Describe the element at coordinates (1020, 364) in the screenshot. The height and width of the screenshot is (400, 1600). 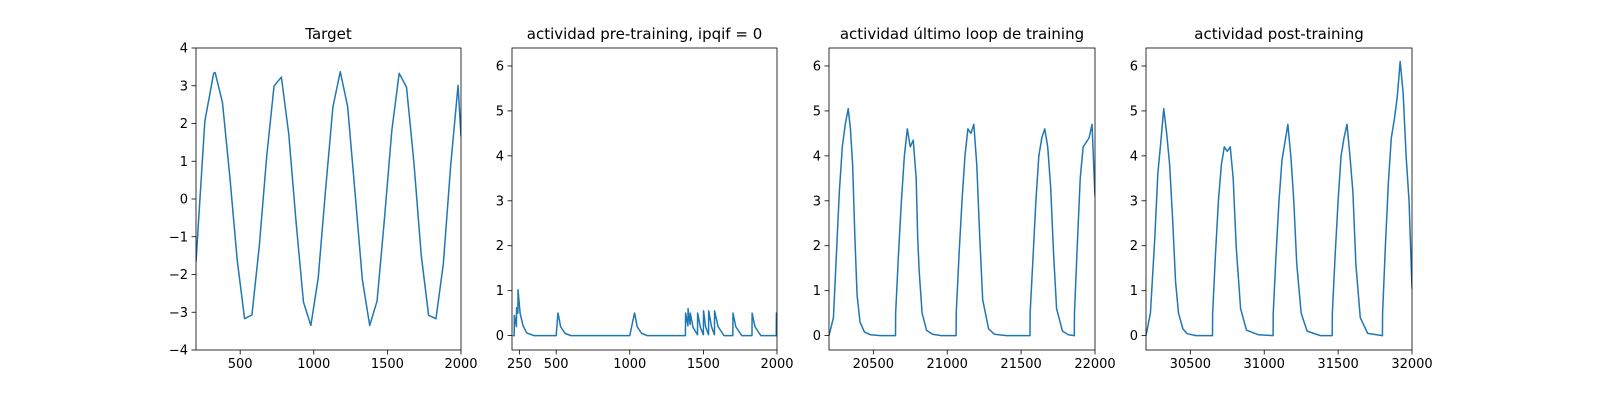
I see `x-tick-label: 21500` at that location.